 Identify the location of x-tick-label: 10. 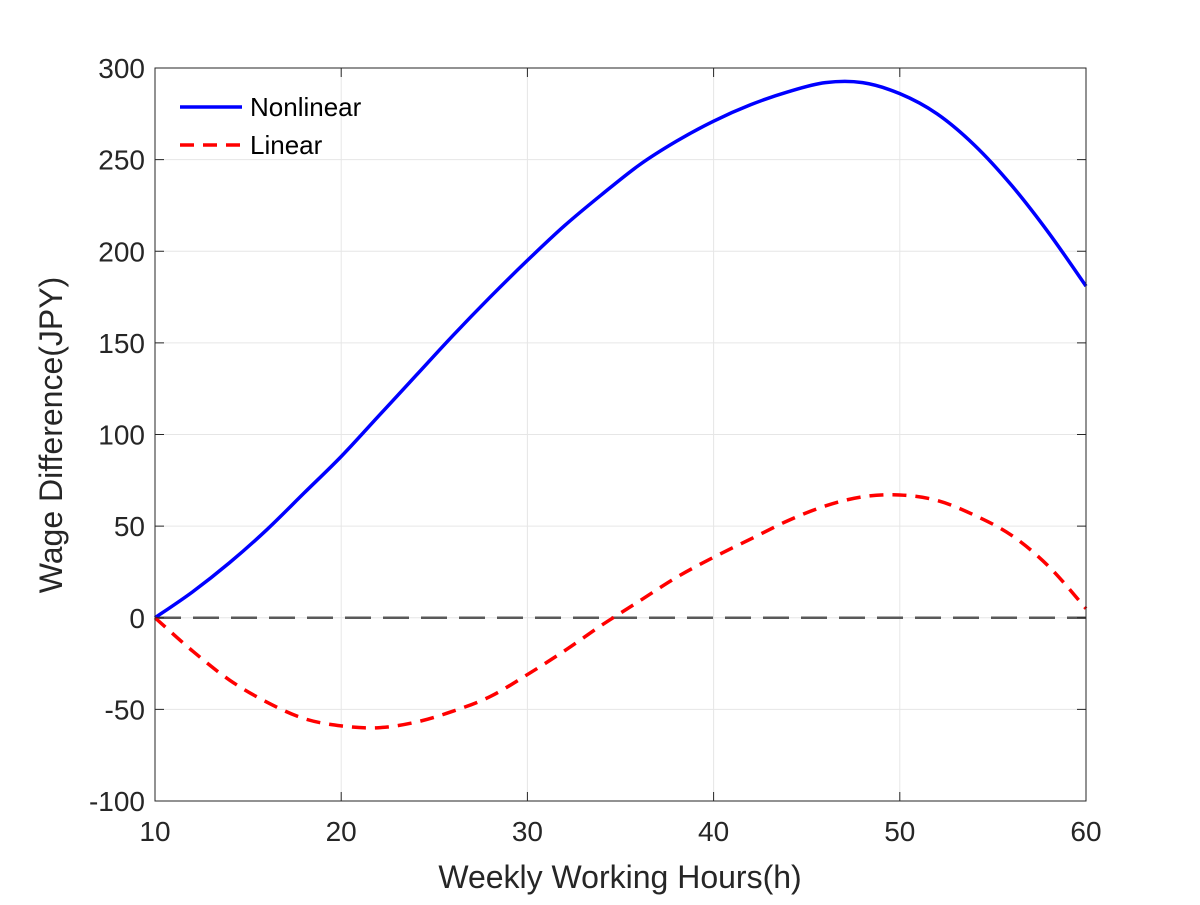
(154, 831).